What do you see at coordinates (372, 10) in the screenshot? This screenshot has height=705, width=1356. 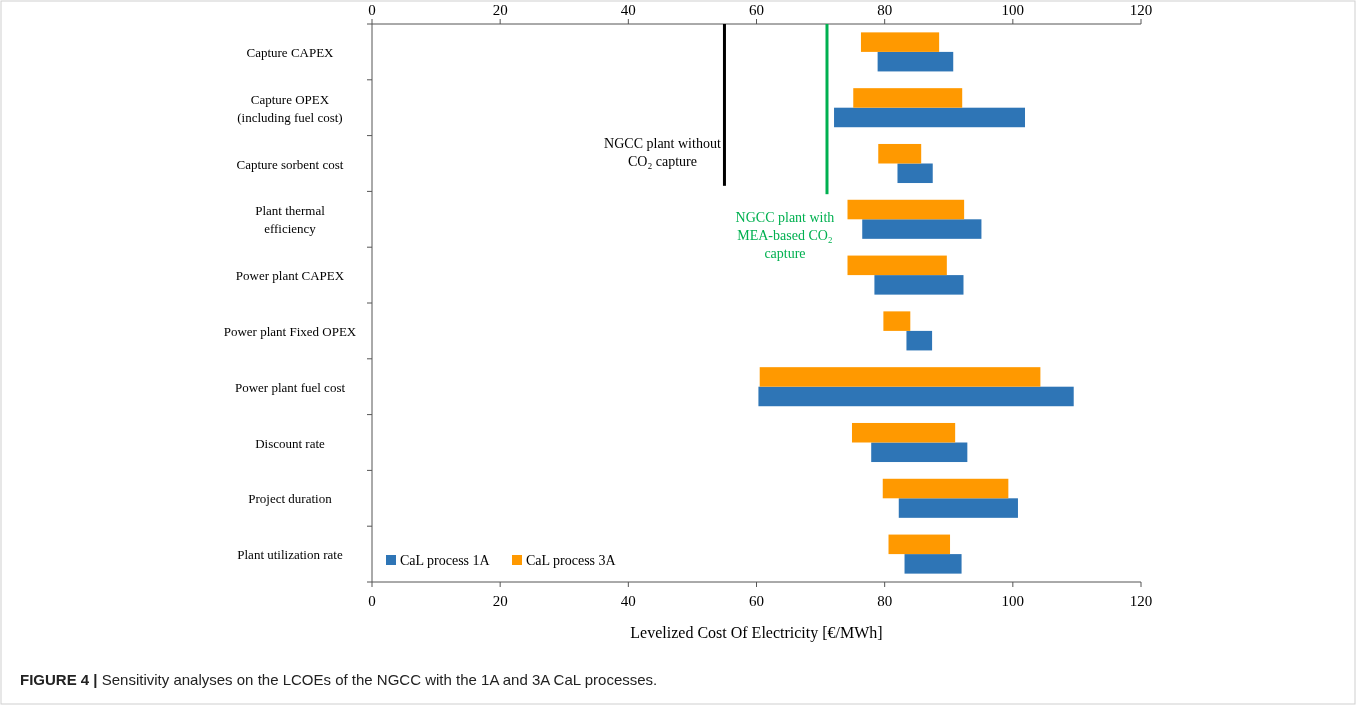 I see `x-tick-label: 0` at bounding box center [372, 10].